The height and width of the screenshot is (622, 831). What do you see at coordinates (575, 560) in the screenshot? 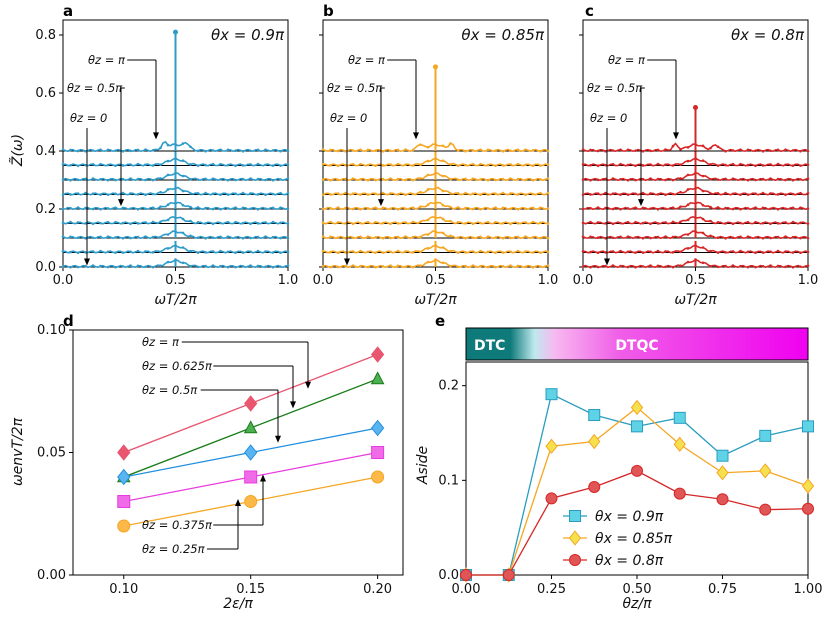
I see `legend-marker` at bounding box center [575, 560].